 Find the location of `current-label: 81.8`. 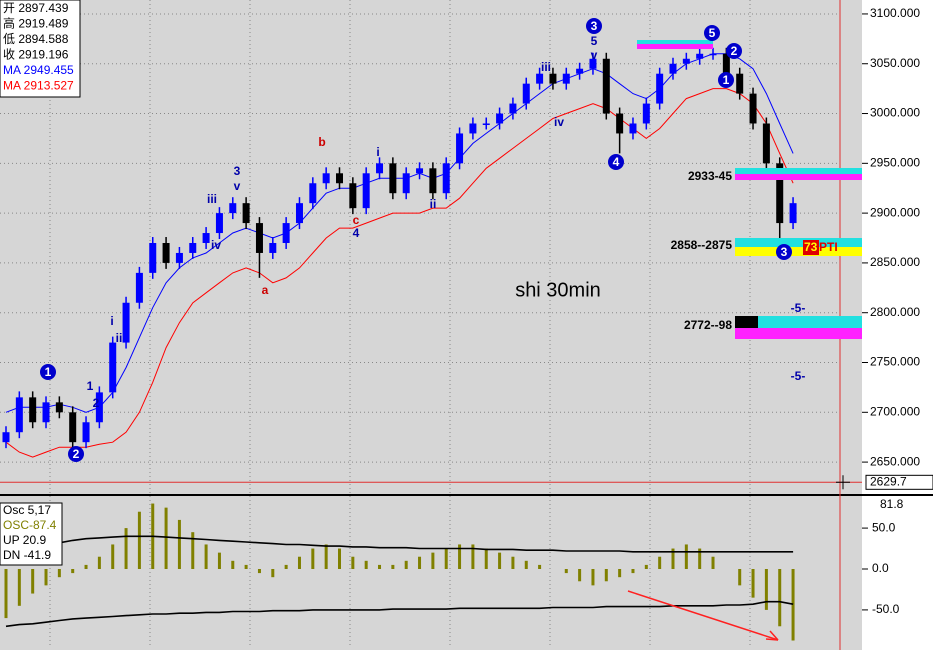

current-label: 81.8 is located at coordinates (892, 504).